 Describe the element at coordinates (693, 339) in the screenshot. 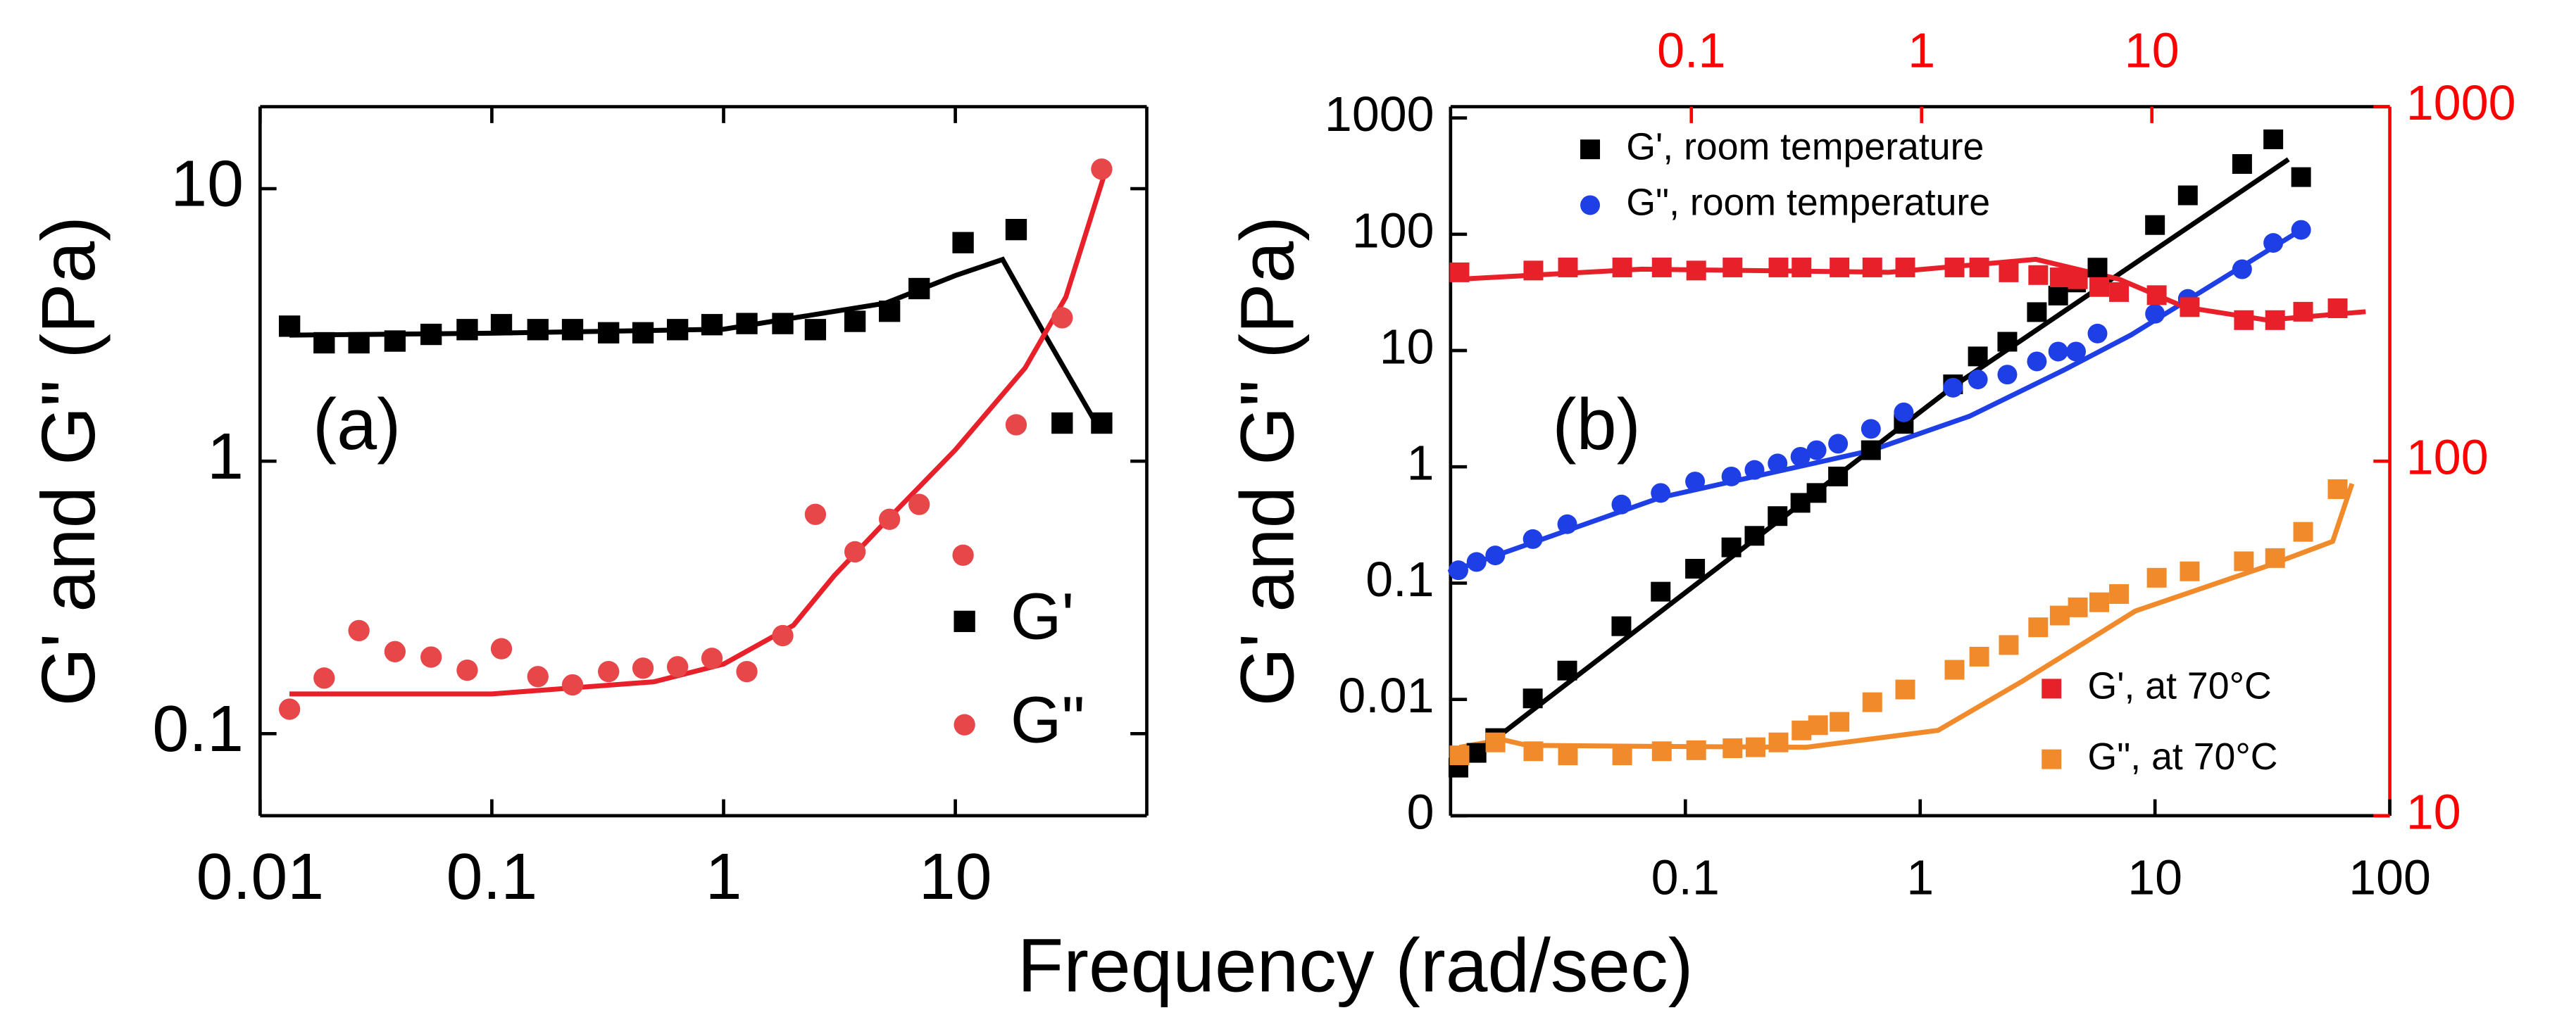

I see `fit-line` at that location.